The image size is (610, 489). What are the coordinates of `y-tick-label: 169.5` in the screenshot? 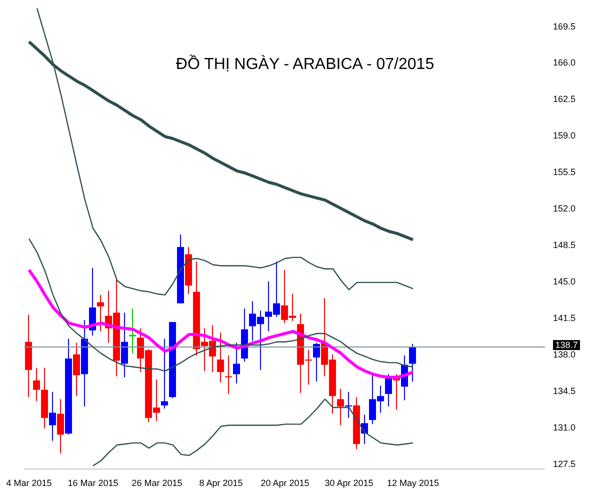 It's located at (564, 26).